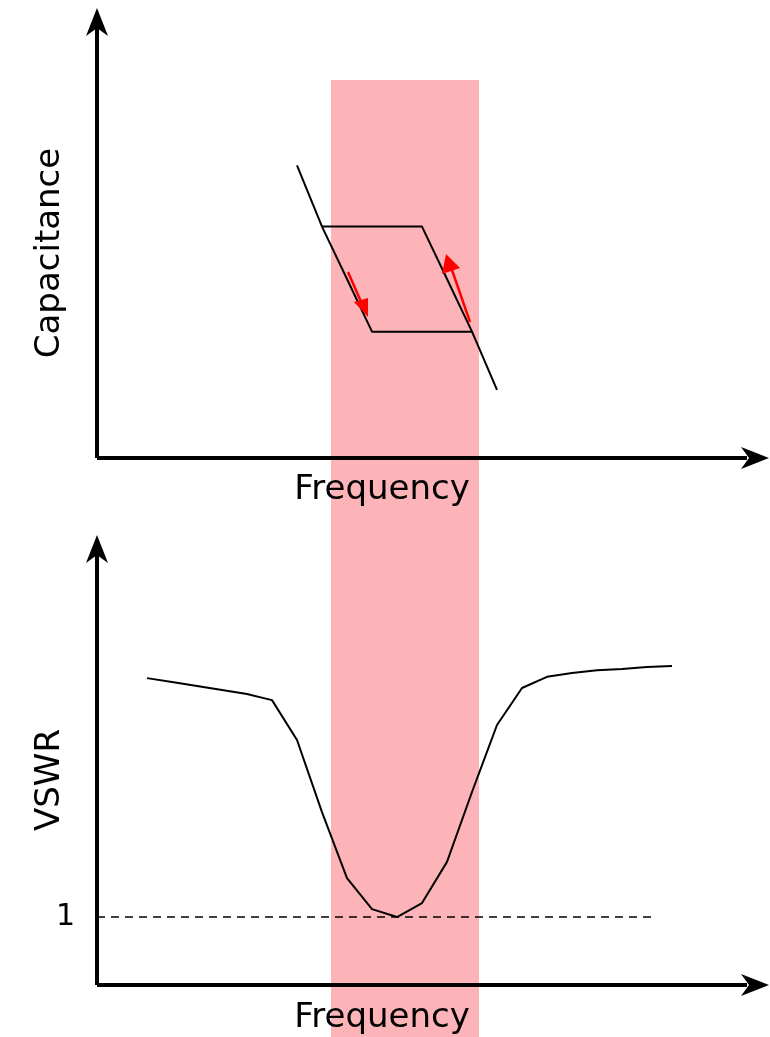 The width and height of the screenshot is (770, 1037). What do you see at coordinates (65, 914) in the screenshot?
I see `text: 1` at bounding box center [65, 914].